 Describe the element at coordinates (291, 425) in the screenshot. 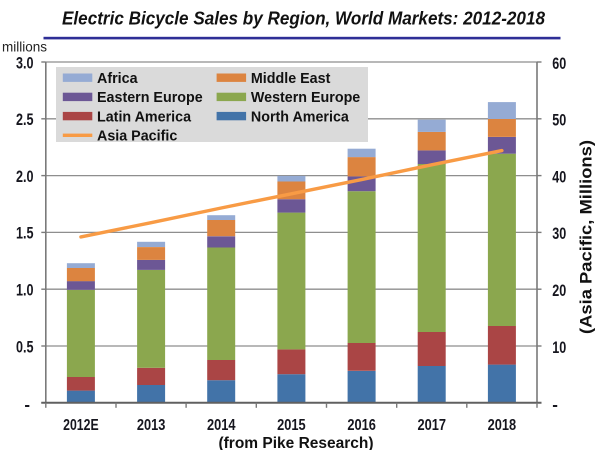

I see `svg-text: 2015` at that location.